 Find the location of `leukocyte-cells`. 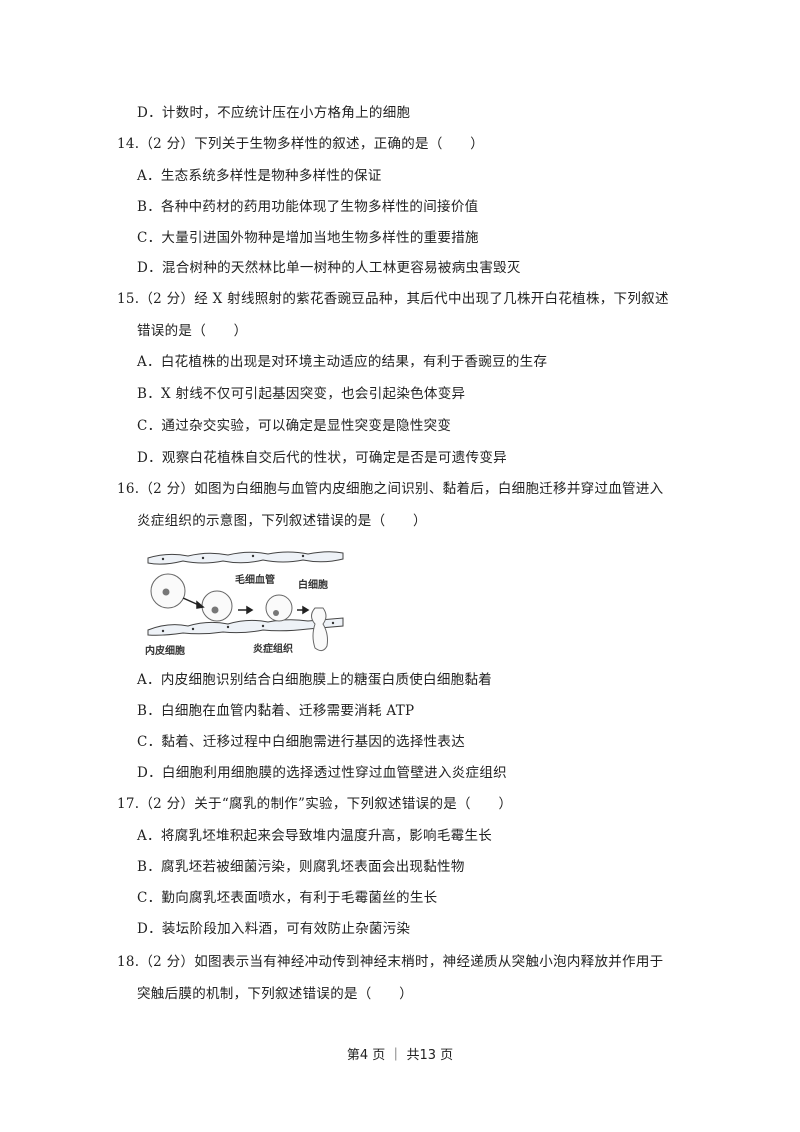

leukocyte-cells is located at coordinates (239, 612).